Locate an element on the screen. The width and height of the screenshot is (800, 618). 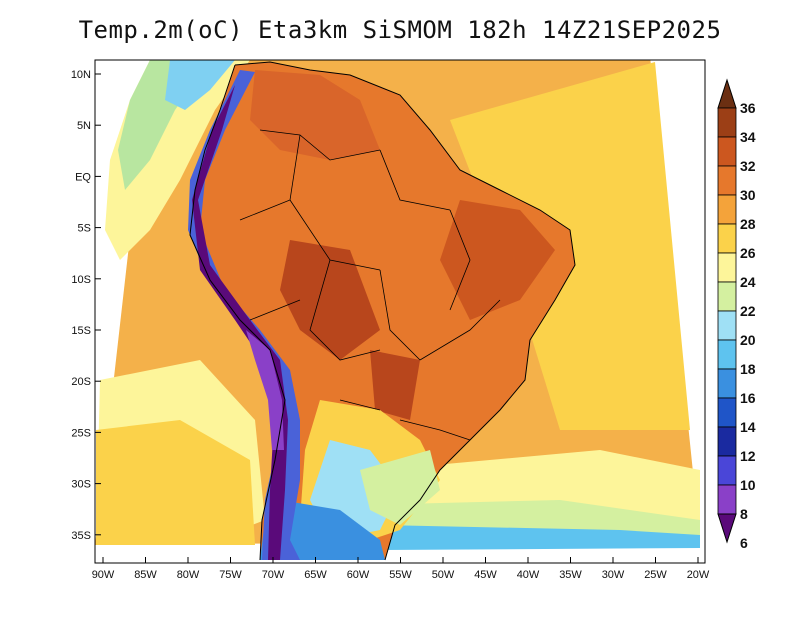
hot-core-central is located at coordinates (330, 300).